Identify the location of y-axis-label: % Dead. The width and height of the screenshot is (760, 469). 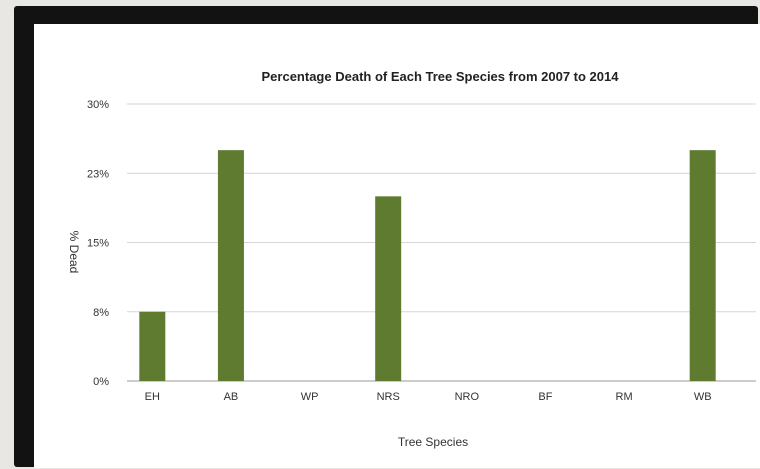
(74, 252).